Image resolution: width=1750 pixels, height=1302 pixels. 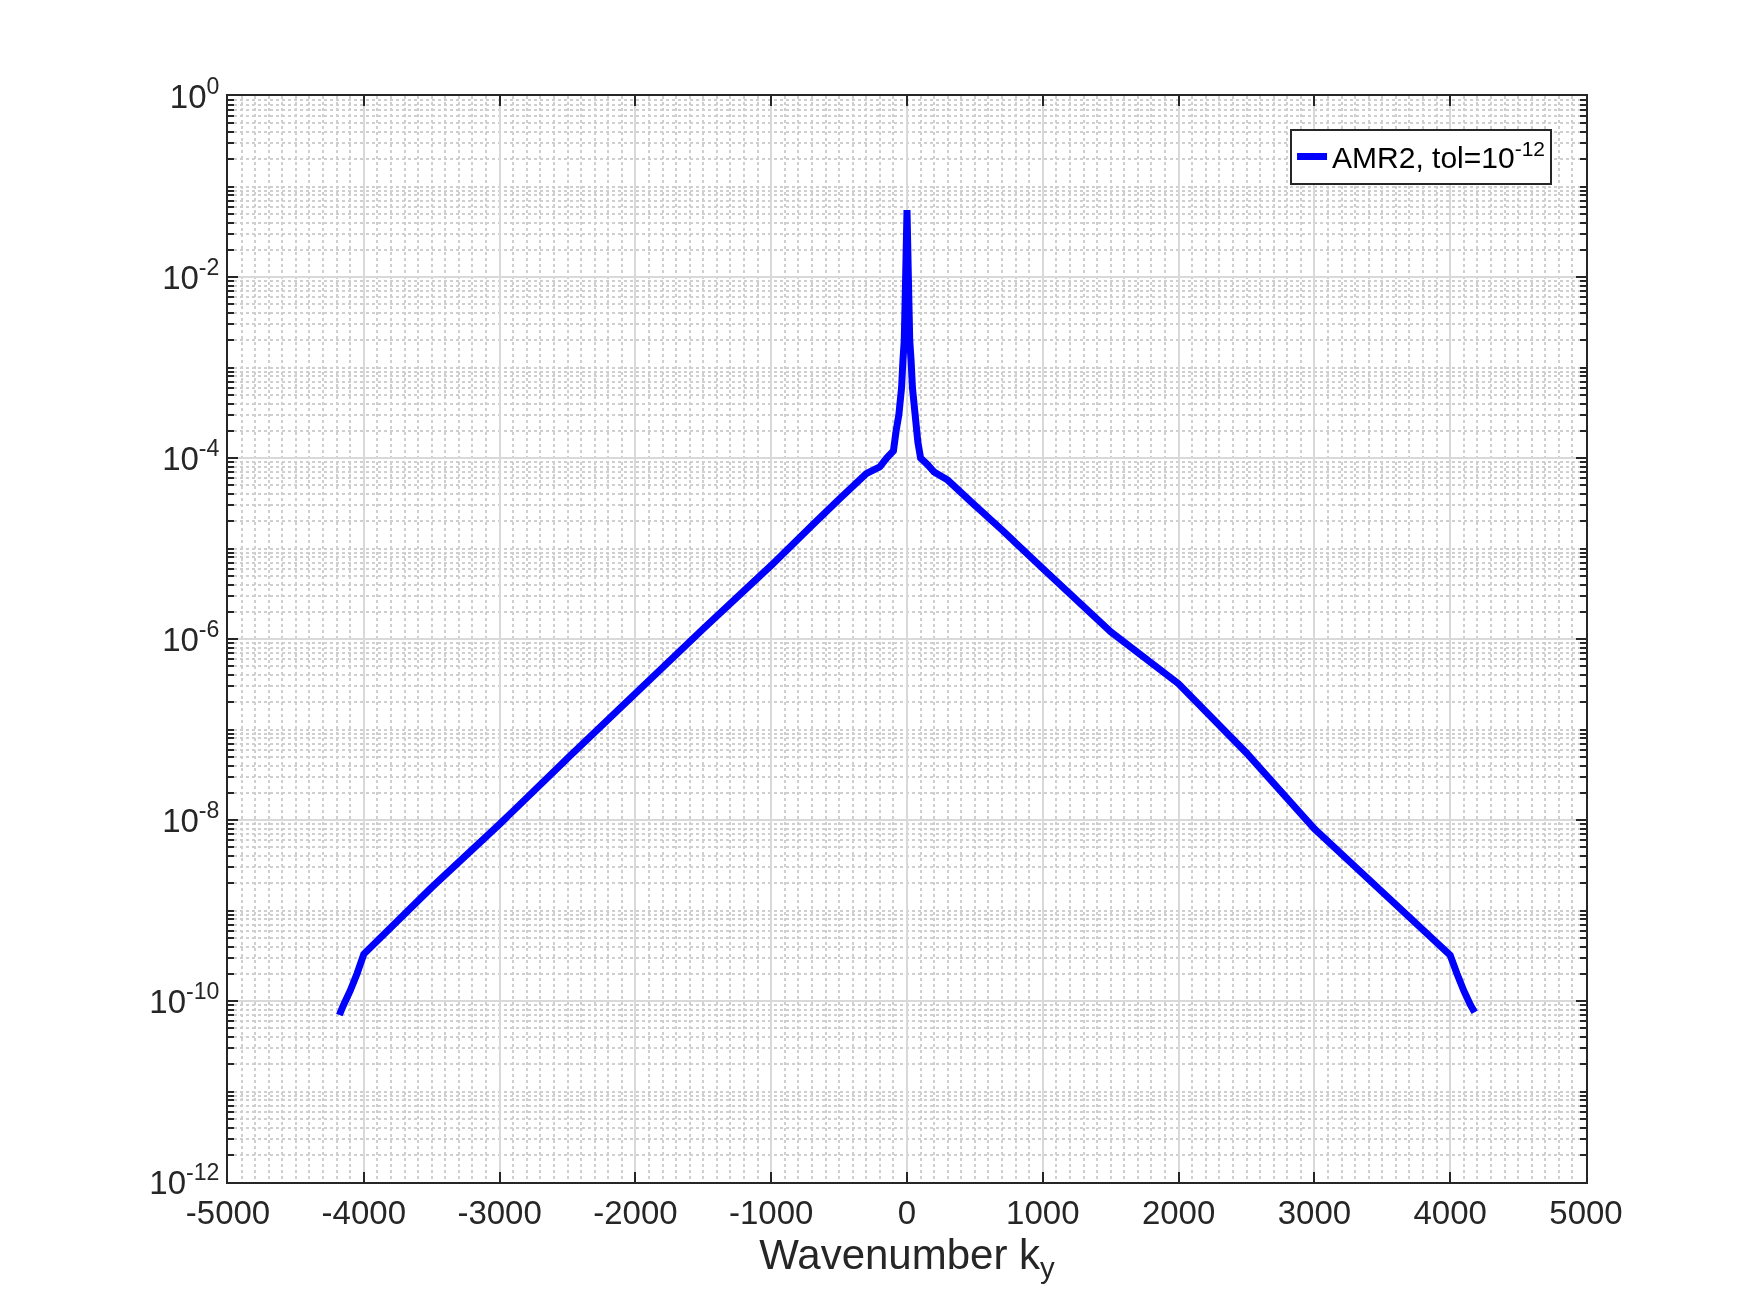 What do you see at coordinates (1586, 1212) in the screenshot?
I see `x-tick-label: 5000` at bounding box center [1586, 1212].